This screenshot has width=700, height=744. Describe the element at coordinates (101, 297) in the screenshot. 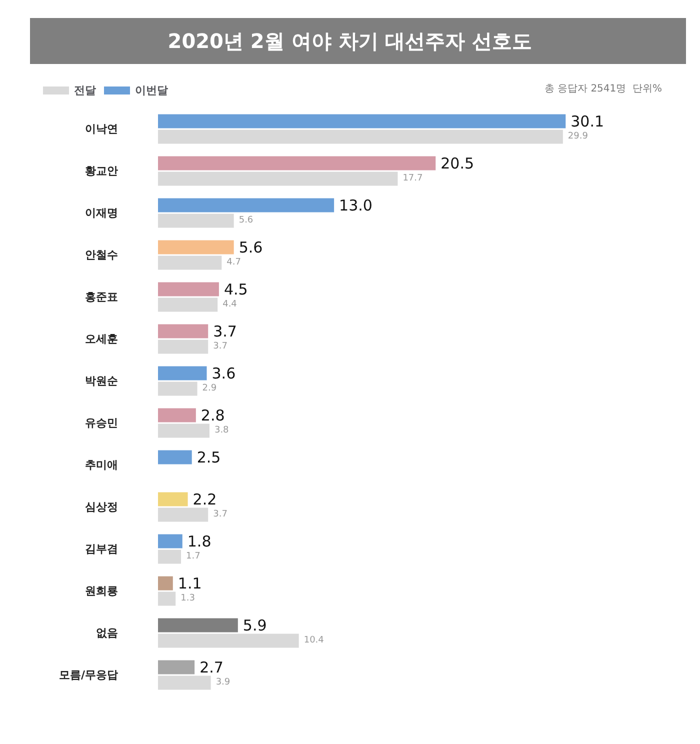

I see `y-tick-label: 홍준표` at that location.